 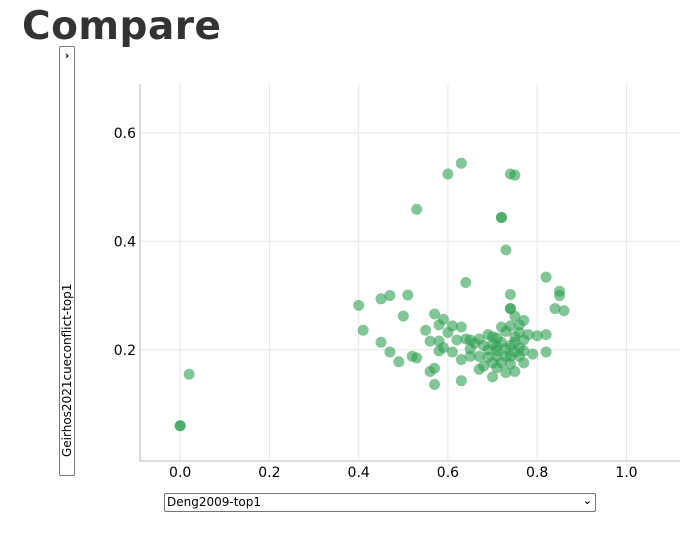 What do you see at coordinates (125, 134) in the screenshot?
I see `y-tick-label: 0.6` at bounding box center [125, 134].